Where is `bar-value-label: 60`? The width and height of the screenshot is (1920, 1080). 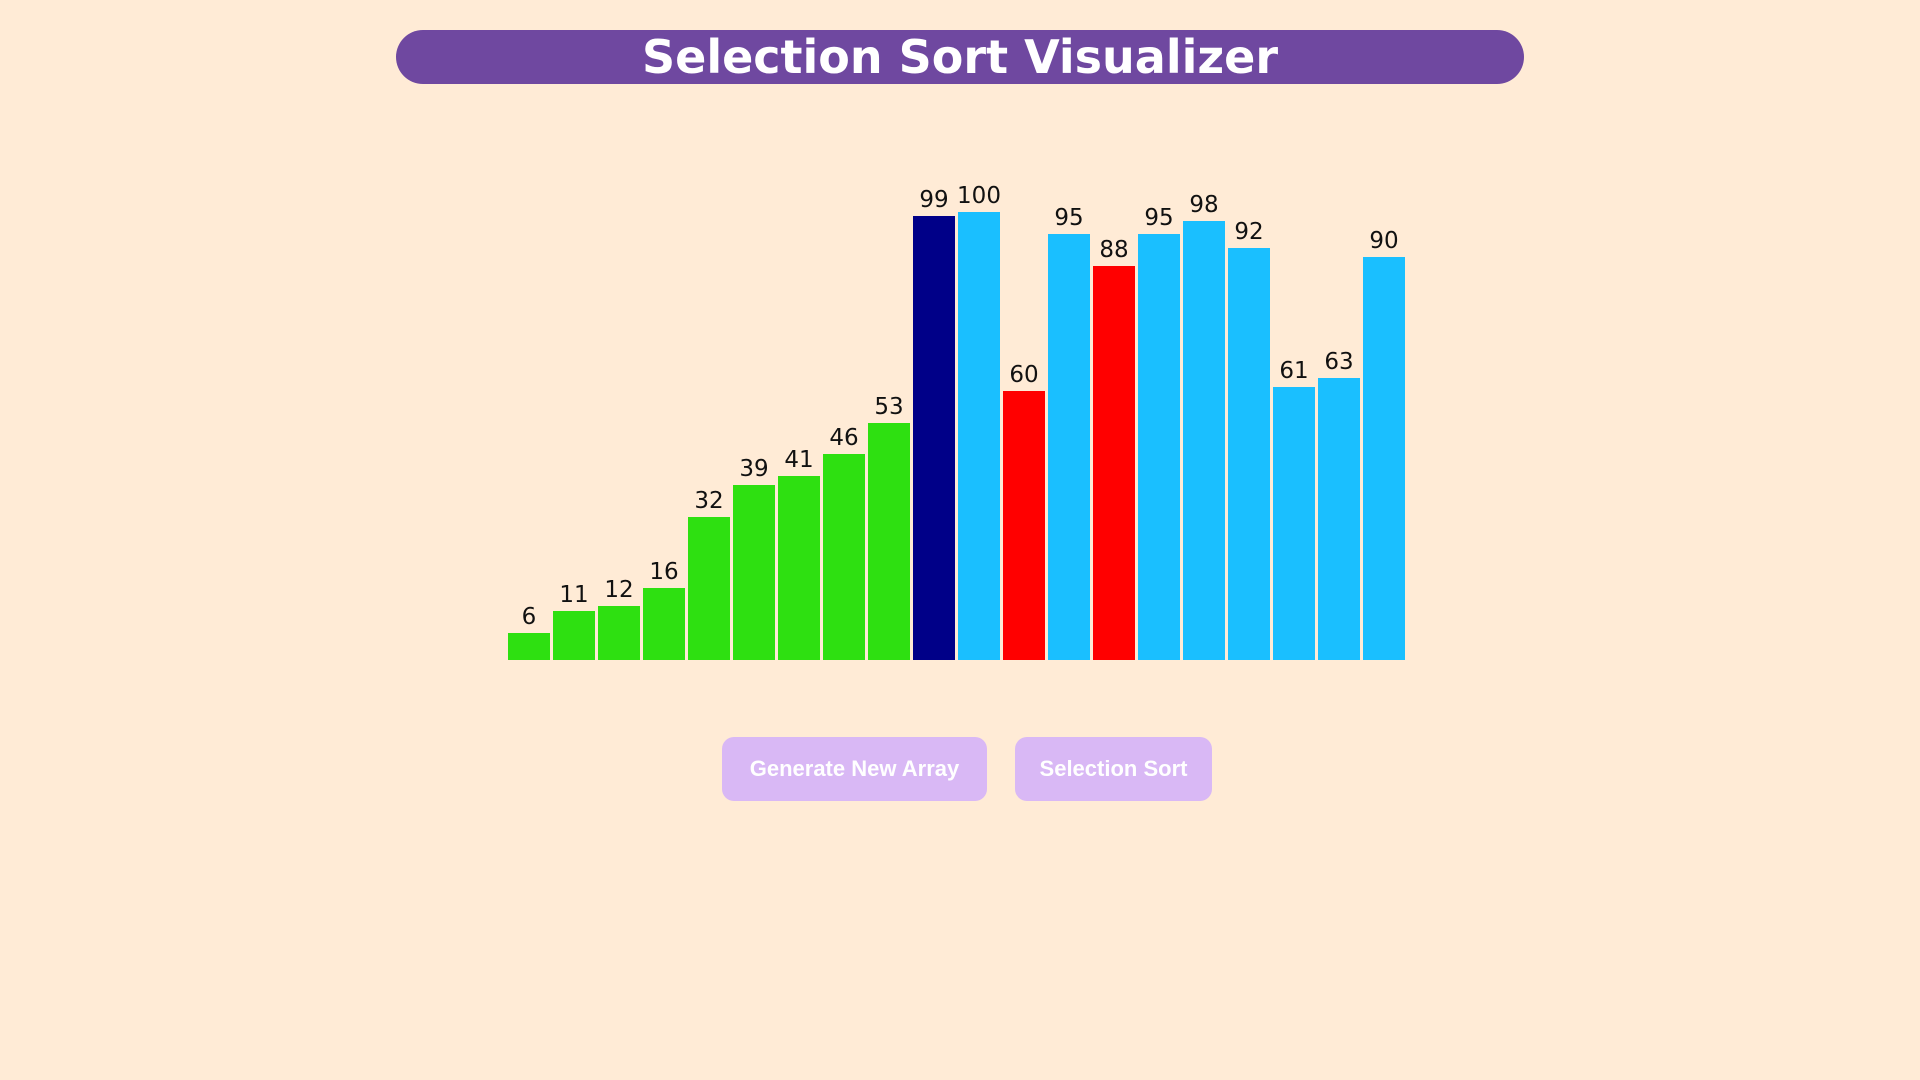
bar-value-label: 60 is located at coordinates (1024, 375).